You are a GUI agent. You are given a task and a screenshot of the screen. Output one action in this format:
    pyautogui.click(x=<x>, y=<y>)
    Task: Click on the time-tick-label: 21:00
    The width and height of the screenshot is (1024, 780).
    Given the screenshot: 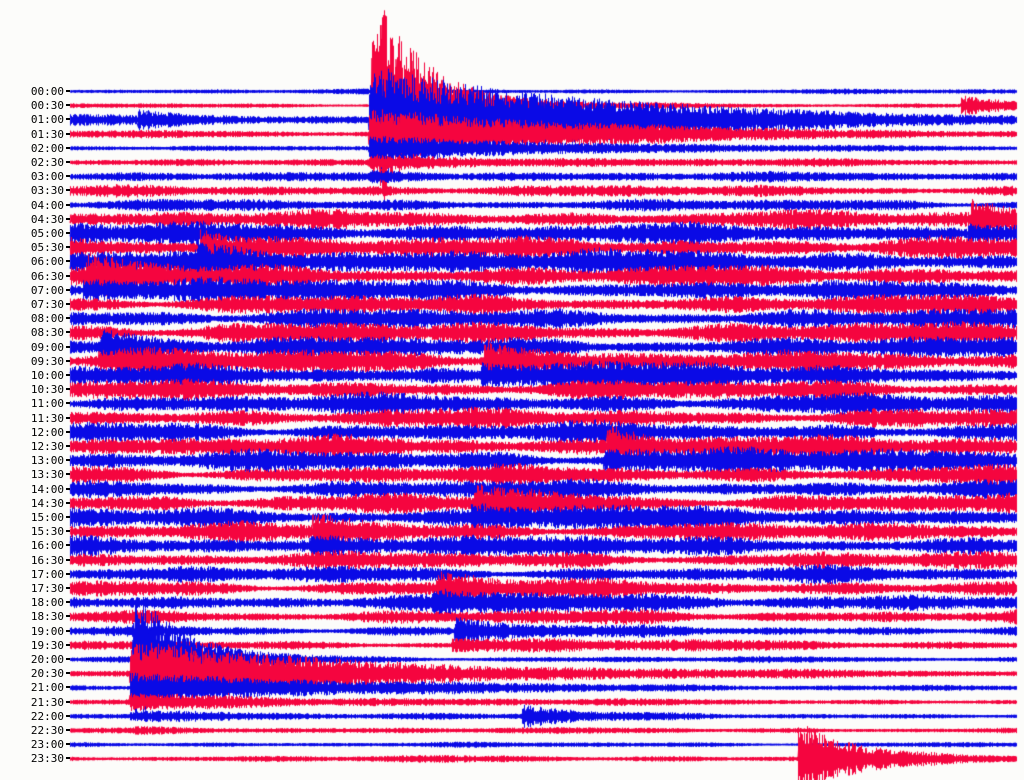 What is the action you would take?
    pyautogui.click(x=47, y=688)
    